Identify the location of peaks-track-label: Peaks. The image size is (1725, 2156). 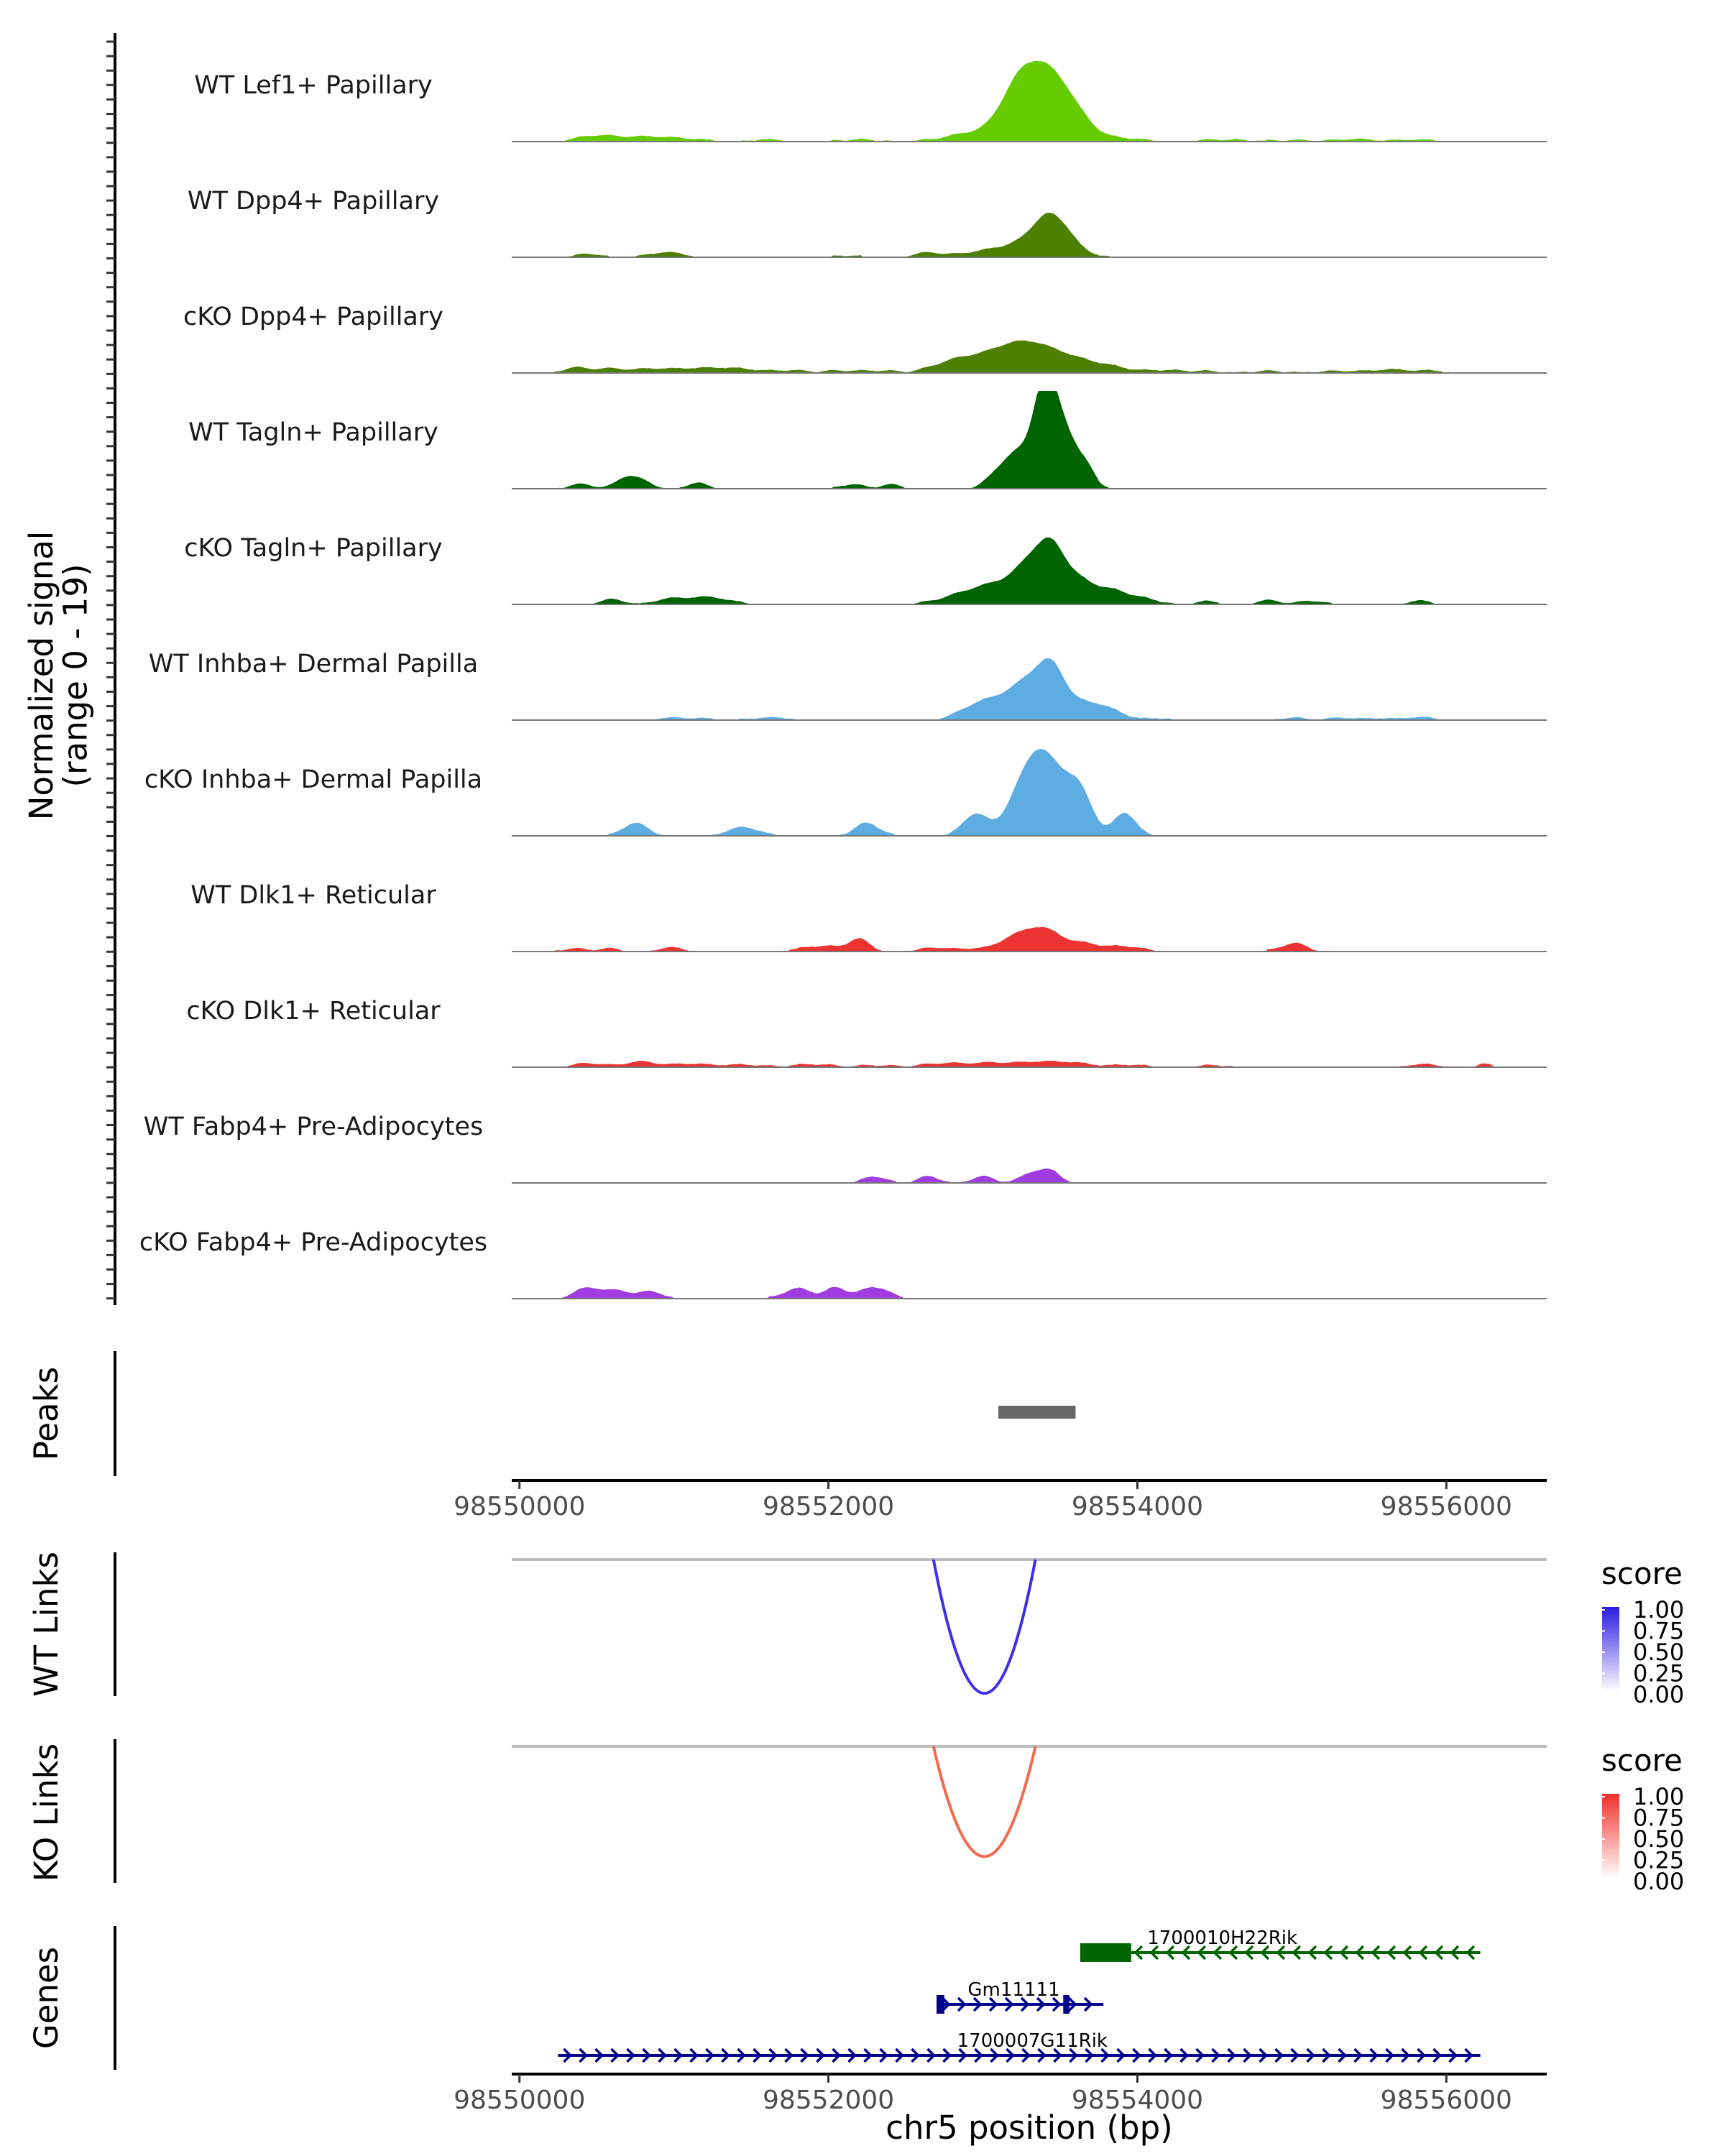
(46, 1413).